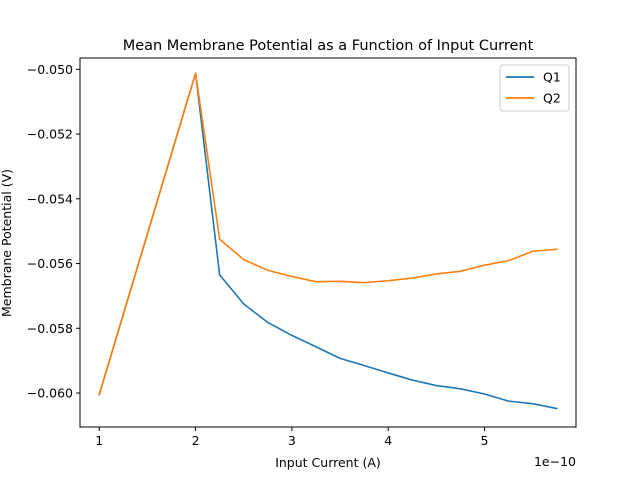 The image size is (640, 484). What do you see at coordinates (485, 440) in the screenshot?
I see `x-tick-label: 5` at bounding box center [485, 440].